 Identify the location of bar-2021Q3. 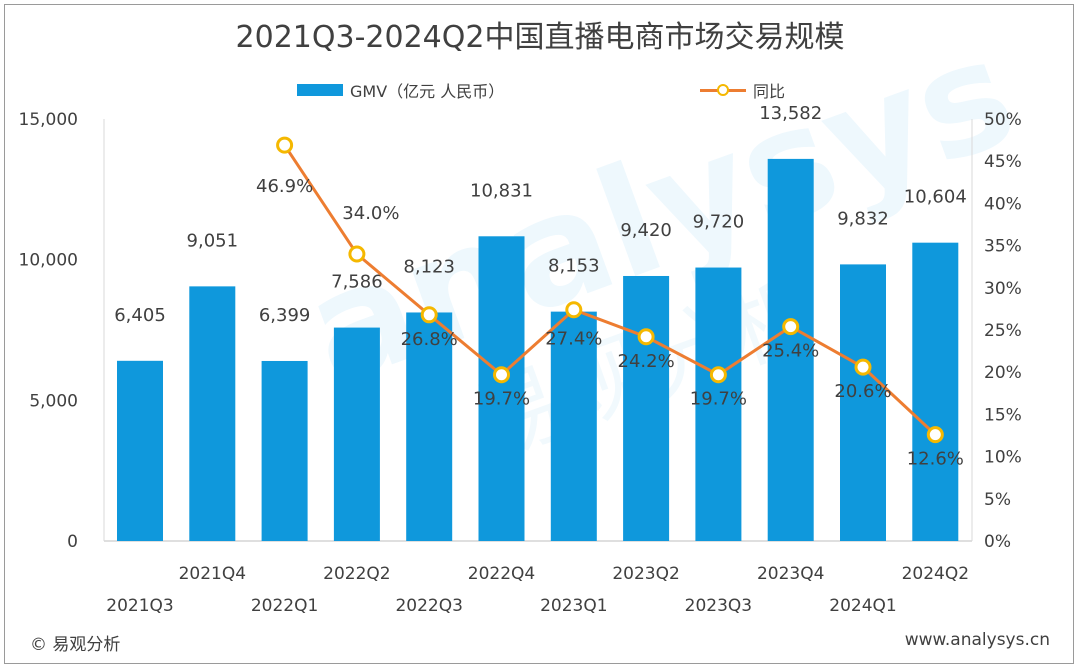
(140, 450).